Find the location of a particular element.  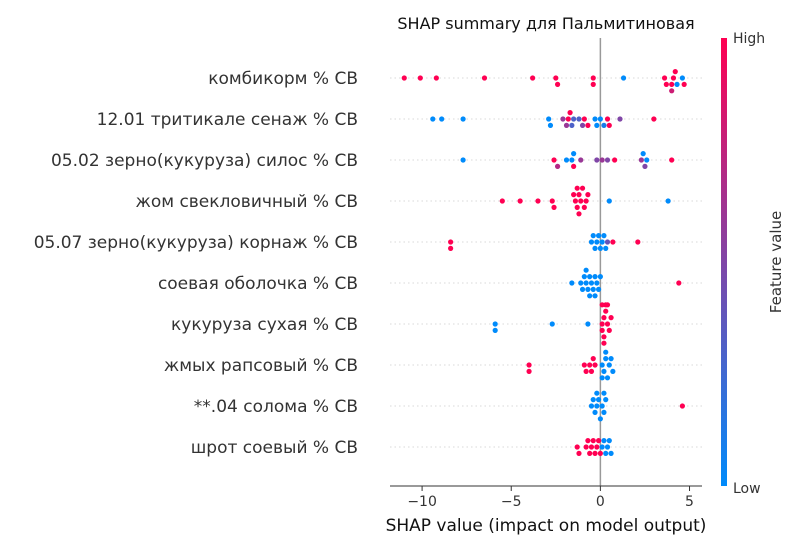

x-tick-label: 5 is located at coordinates (689, 502).